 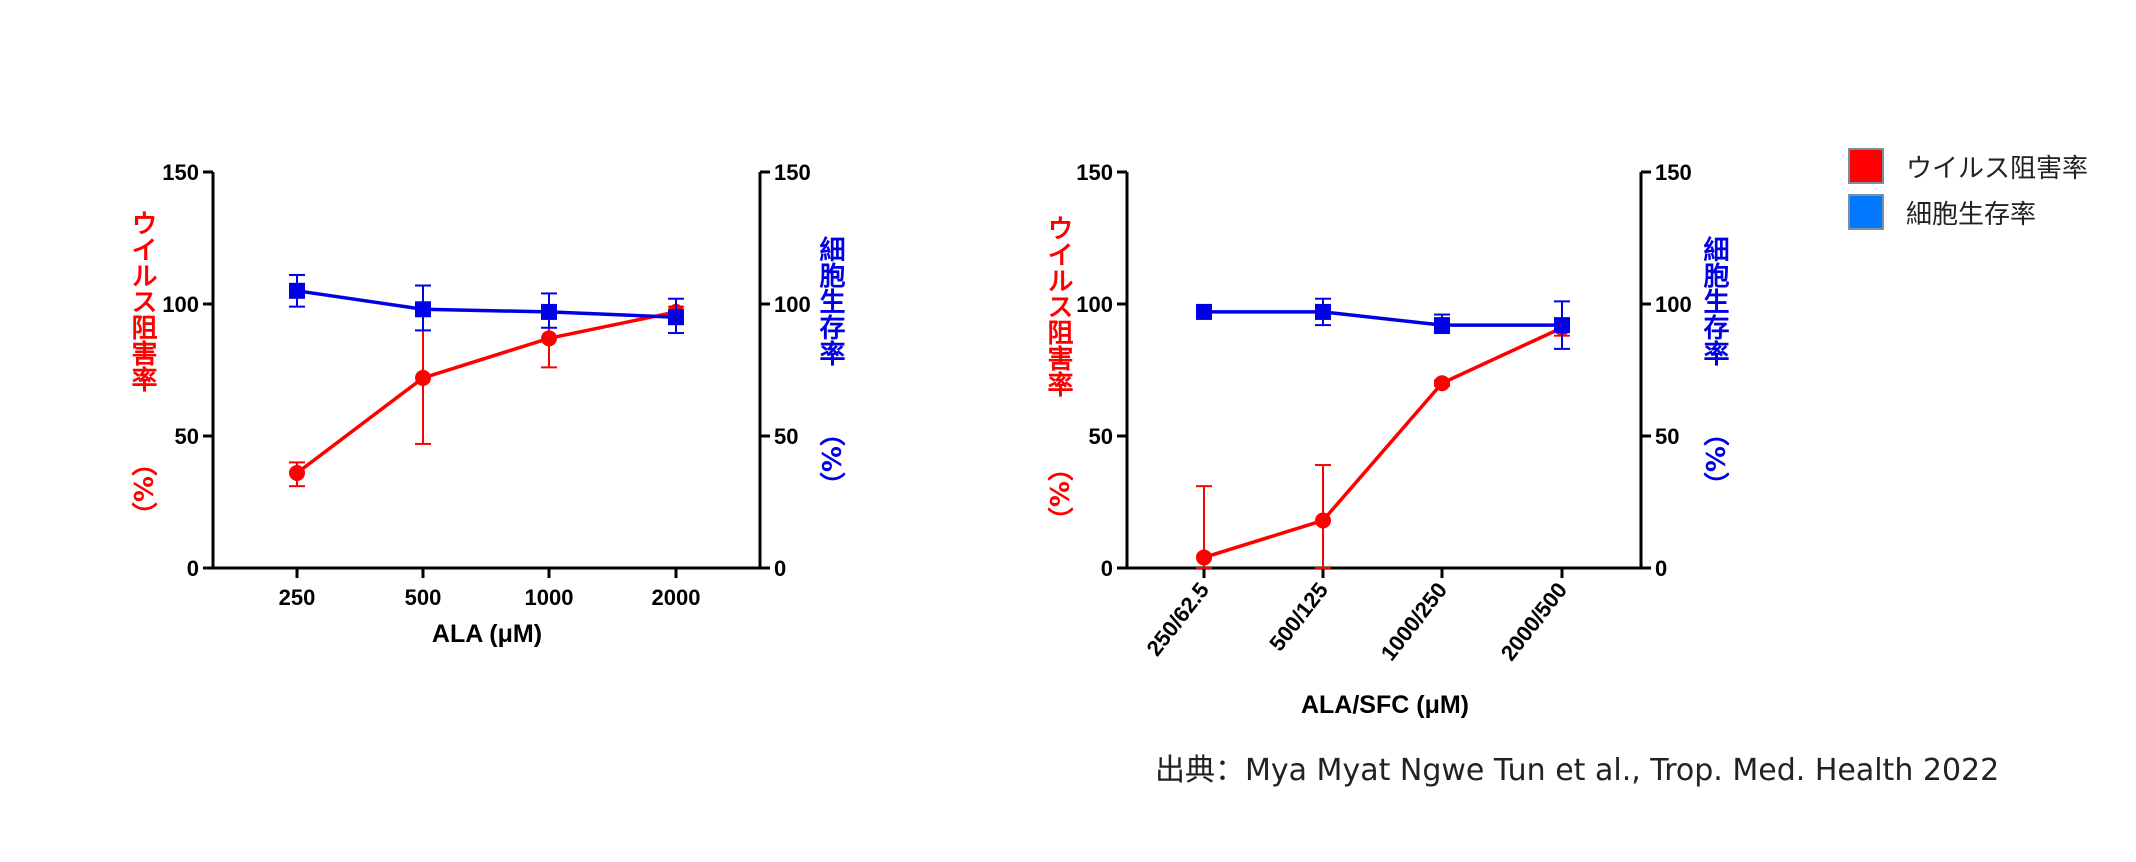 What do you see at coordinates (549, 597) in the screenshot?
I see `x-tick-label: 1000` at bounding box center [549, 597].